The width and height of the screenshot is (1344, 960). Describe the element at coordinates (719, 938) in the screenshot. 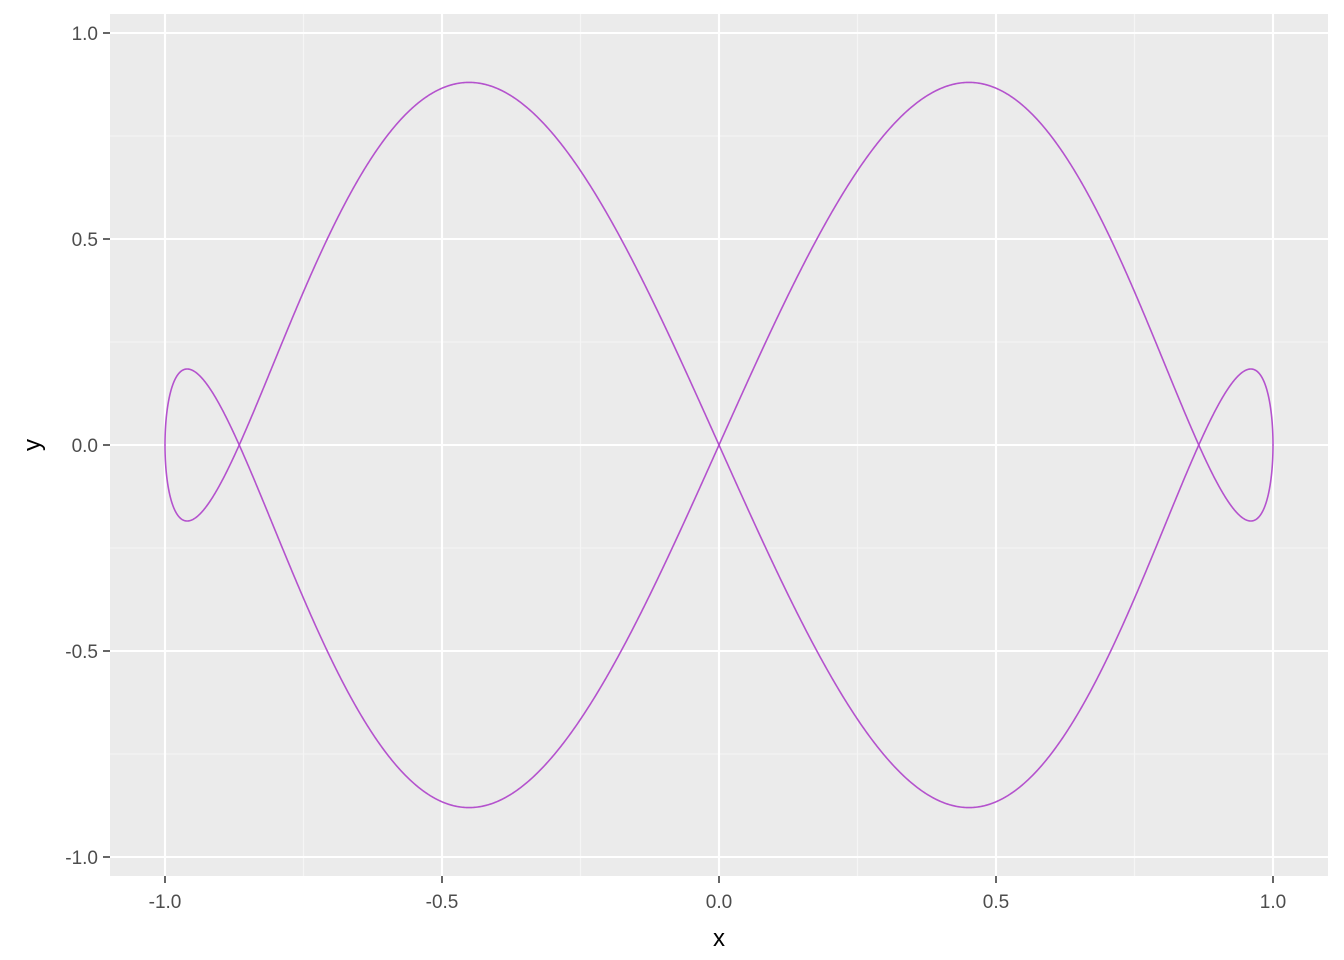

I see `x-axis-title: x` at that location.